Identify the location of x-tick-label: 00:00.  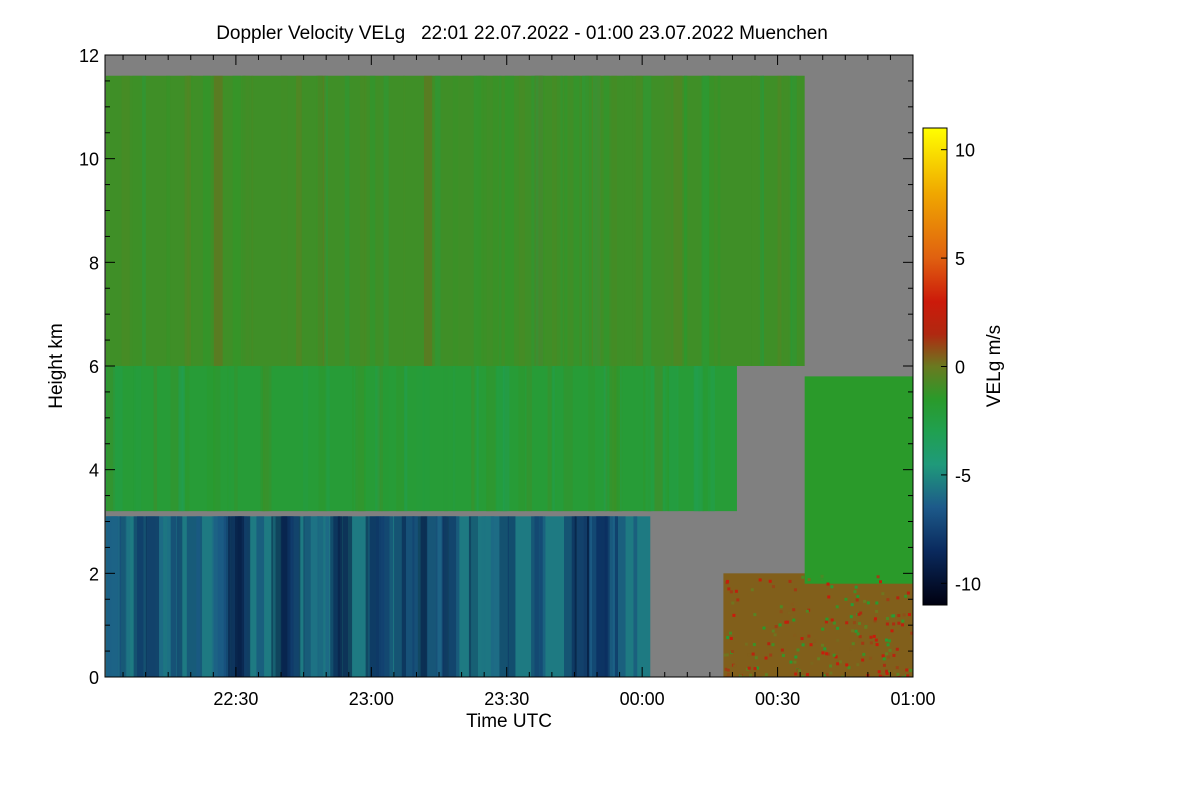
(642, 699).